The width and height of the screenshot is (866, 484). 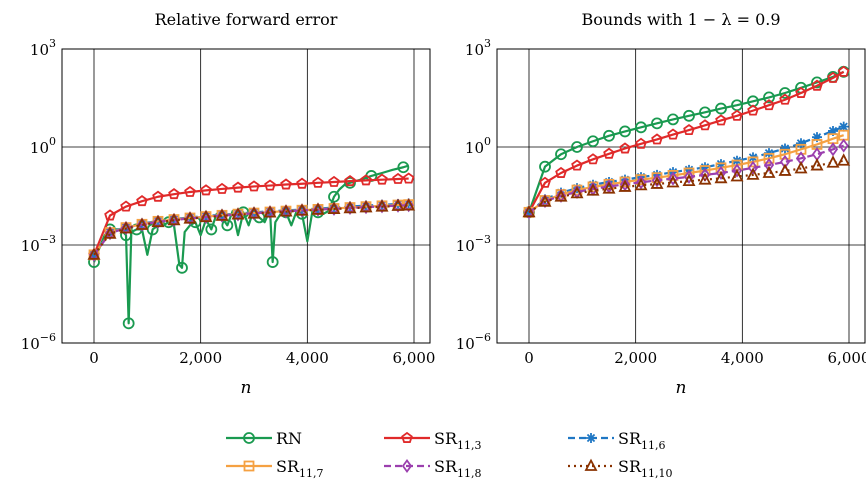 What do you see at coordinates (433, 440) in the screenshot?
I see `legend-item-SR11-3: SR11,3` at bounding box center [433, 440].